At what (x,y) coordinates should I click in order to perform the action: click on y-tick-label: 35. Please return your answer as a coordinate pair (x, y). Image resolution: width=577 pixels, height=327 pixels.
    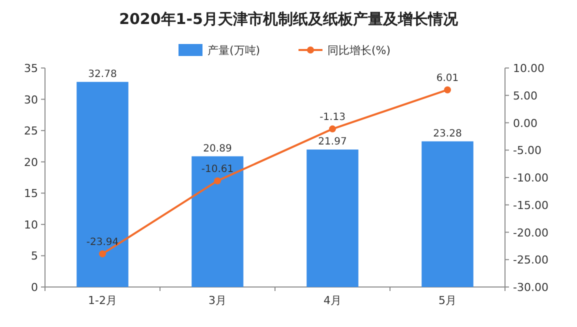
    Looking at the image, I should click on (31, 68).